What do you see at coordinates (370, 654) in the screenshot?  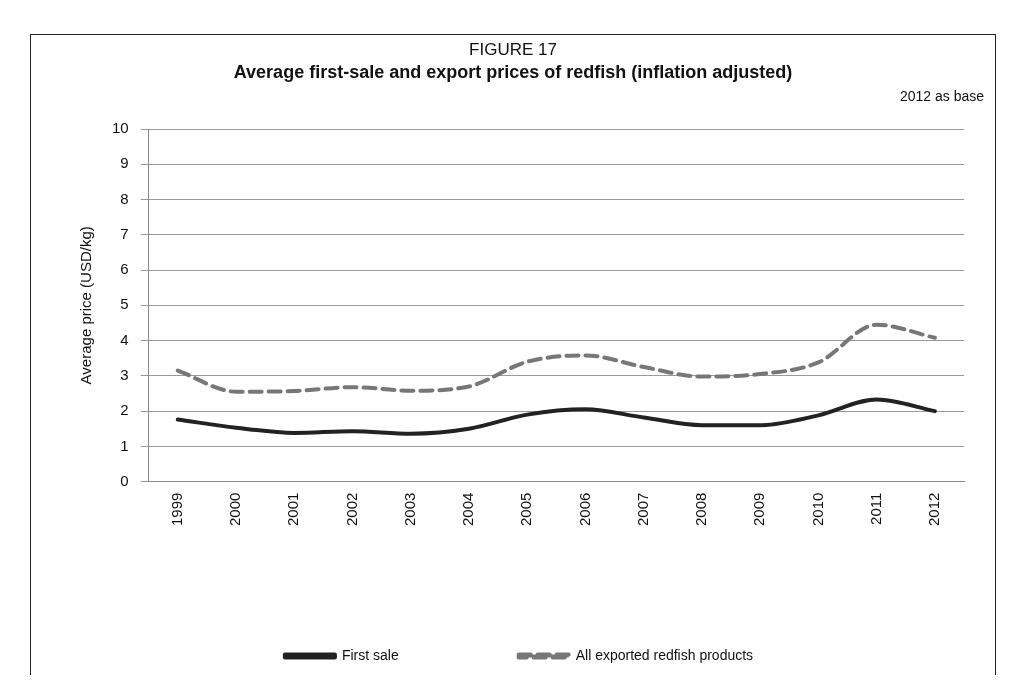 I see `legend-label: First sale` at bounding box center [370, 654].